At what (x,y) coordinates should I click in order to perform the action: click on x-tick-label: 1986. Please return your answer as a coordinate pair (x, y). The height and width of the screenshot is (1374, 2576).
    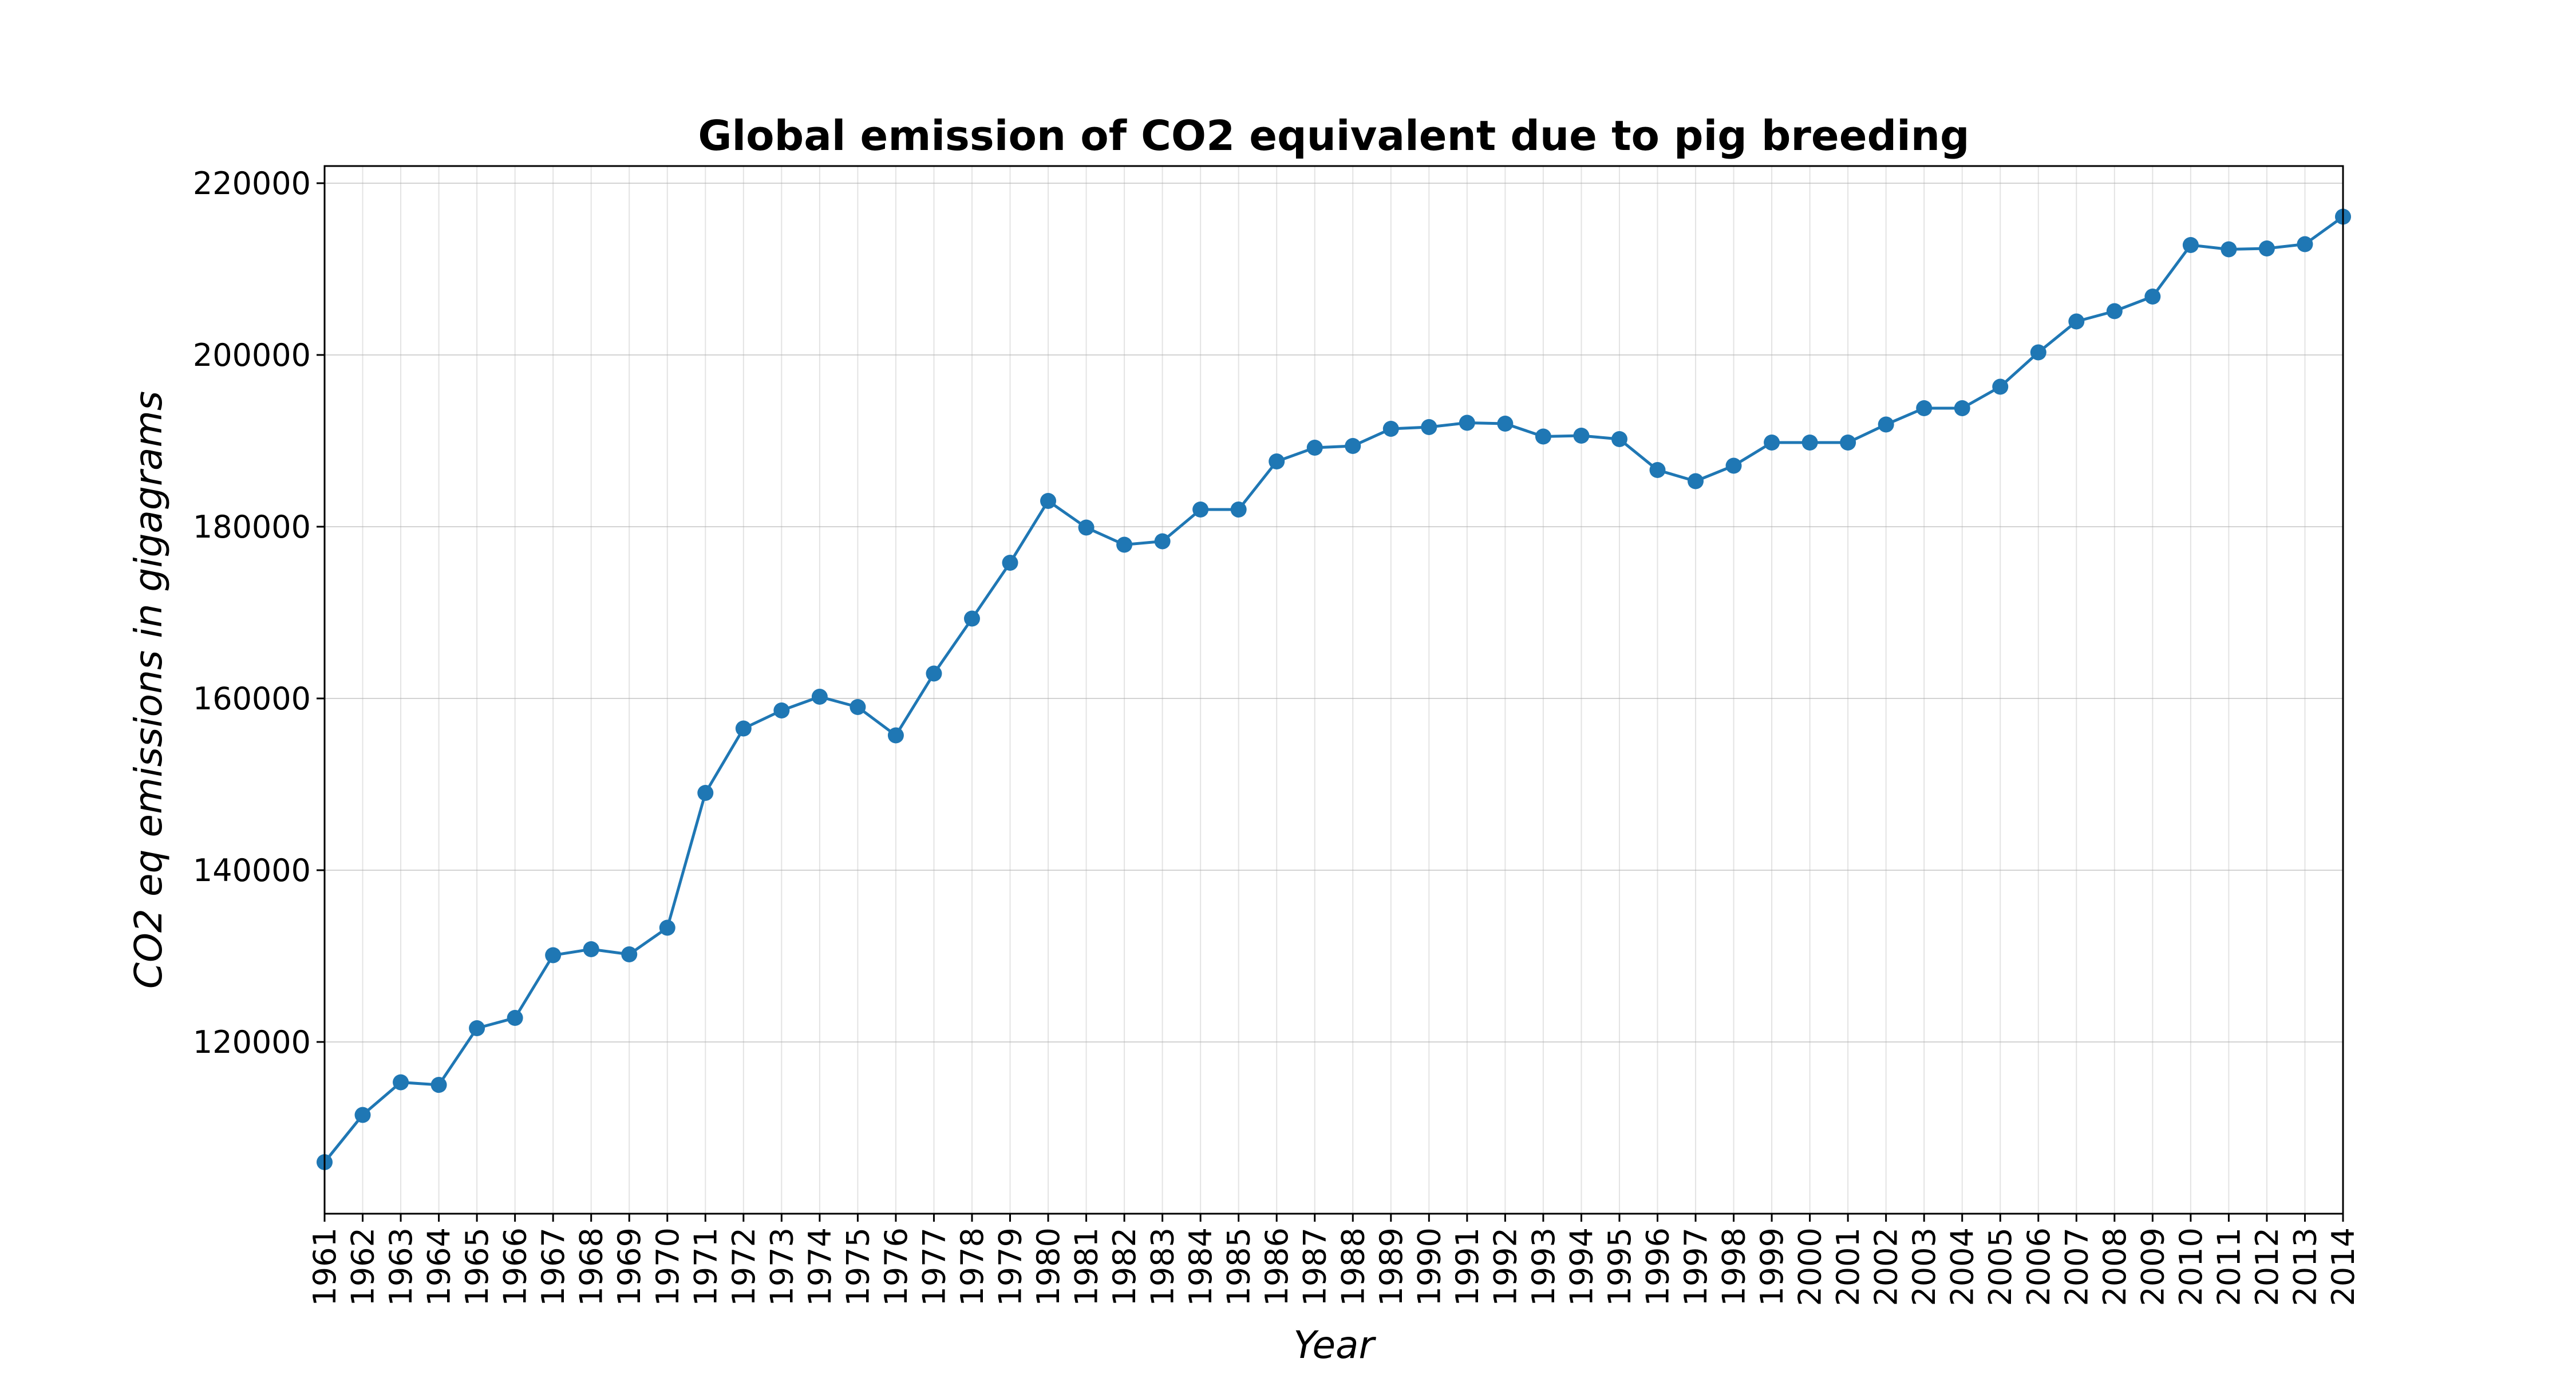
    Looking at the image, I should click on (1277, 1266).